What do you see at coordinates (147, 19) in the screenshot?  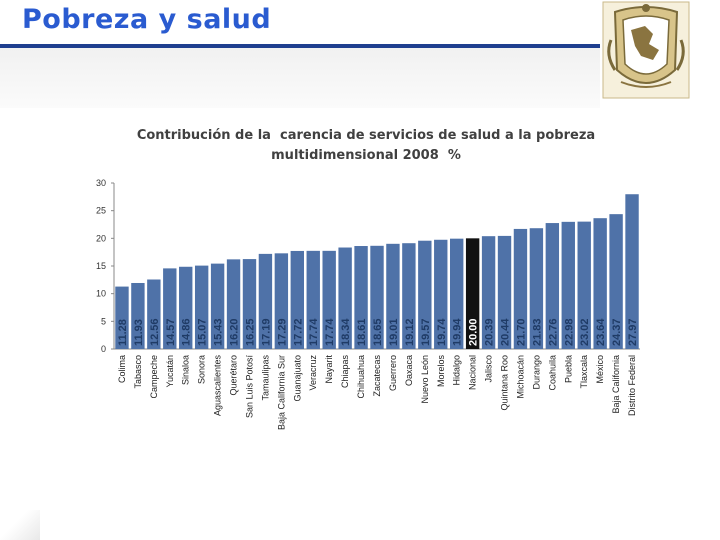 I see `slide-title: Pobreza y salud` at bounding box center [147, 19].